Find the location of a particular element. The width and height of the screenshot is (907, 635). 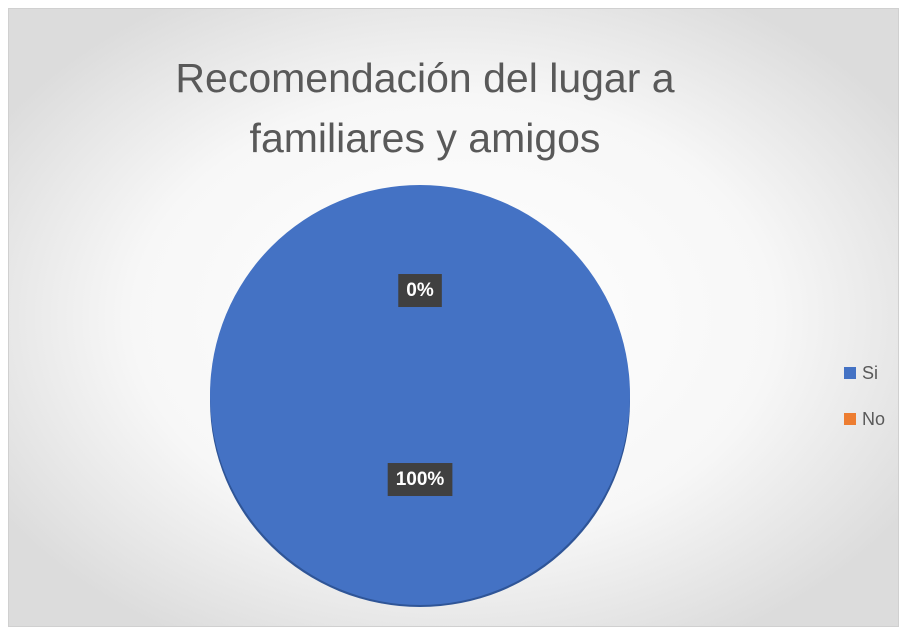

legend-label: Si is located at coordinates (870, 373).